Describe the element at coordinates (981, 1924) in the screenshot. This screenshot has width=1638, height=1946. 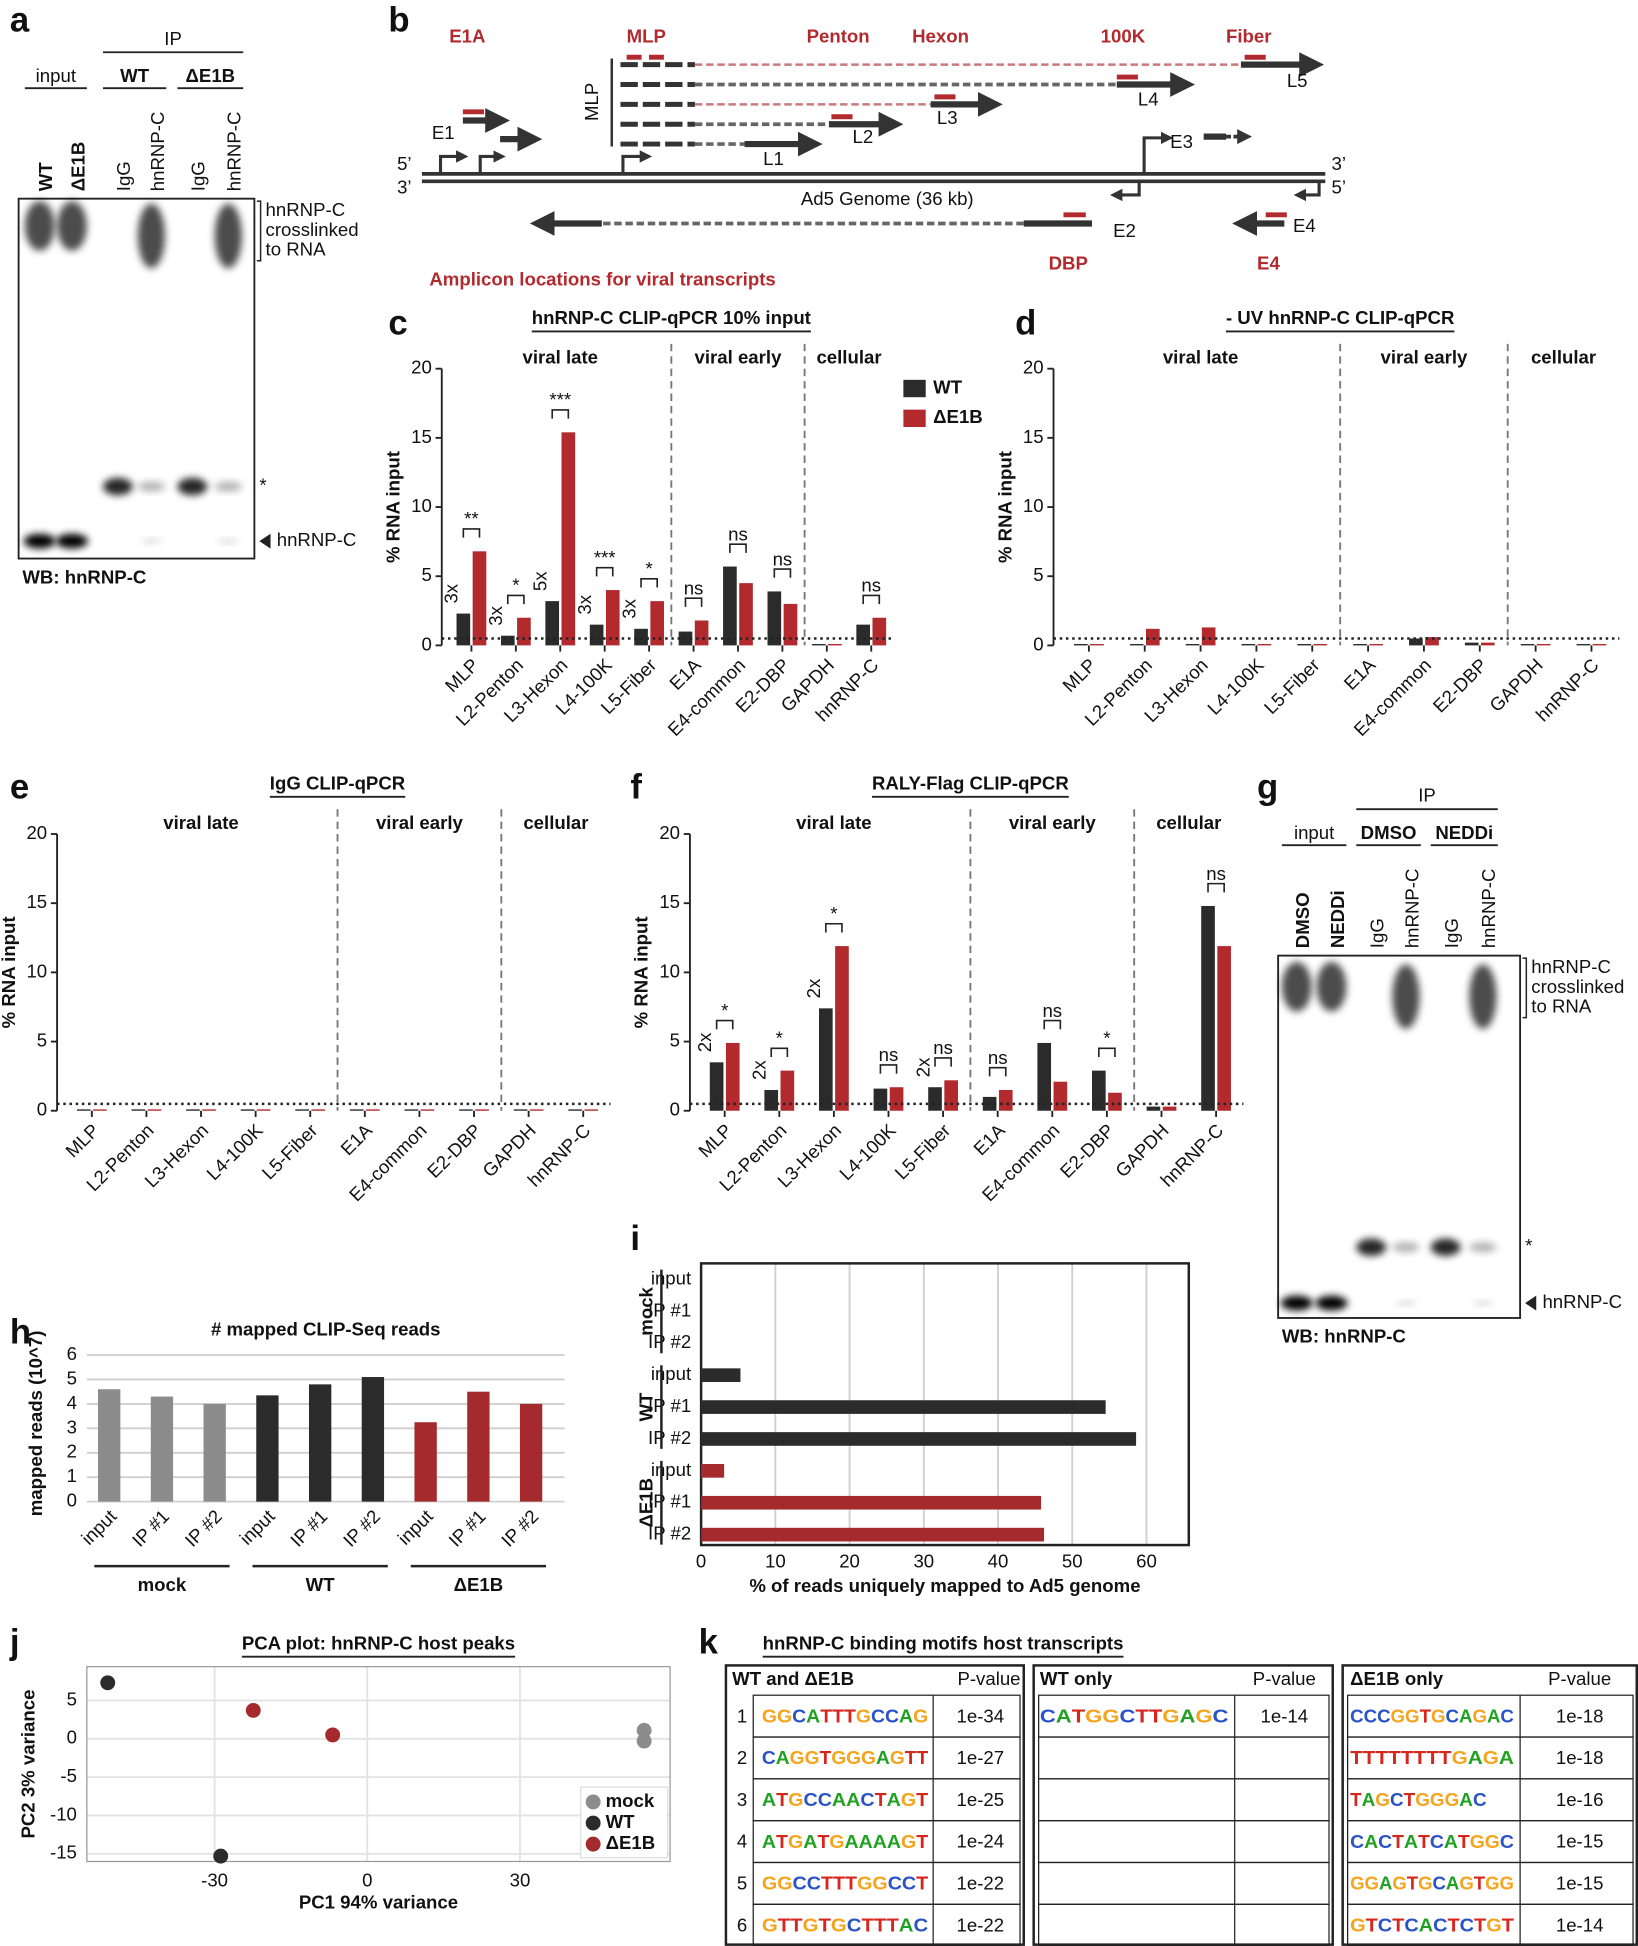
I see `table-cell-text: 1e-22` at that location.